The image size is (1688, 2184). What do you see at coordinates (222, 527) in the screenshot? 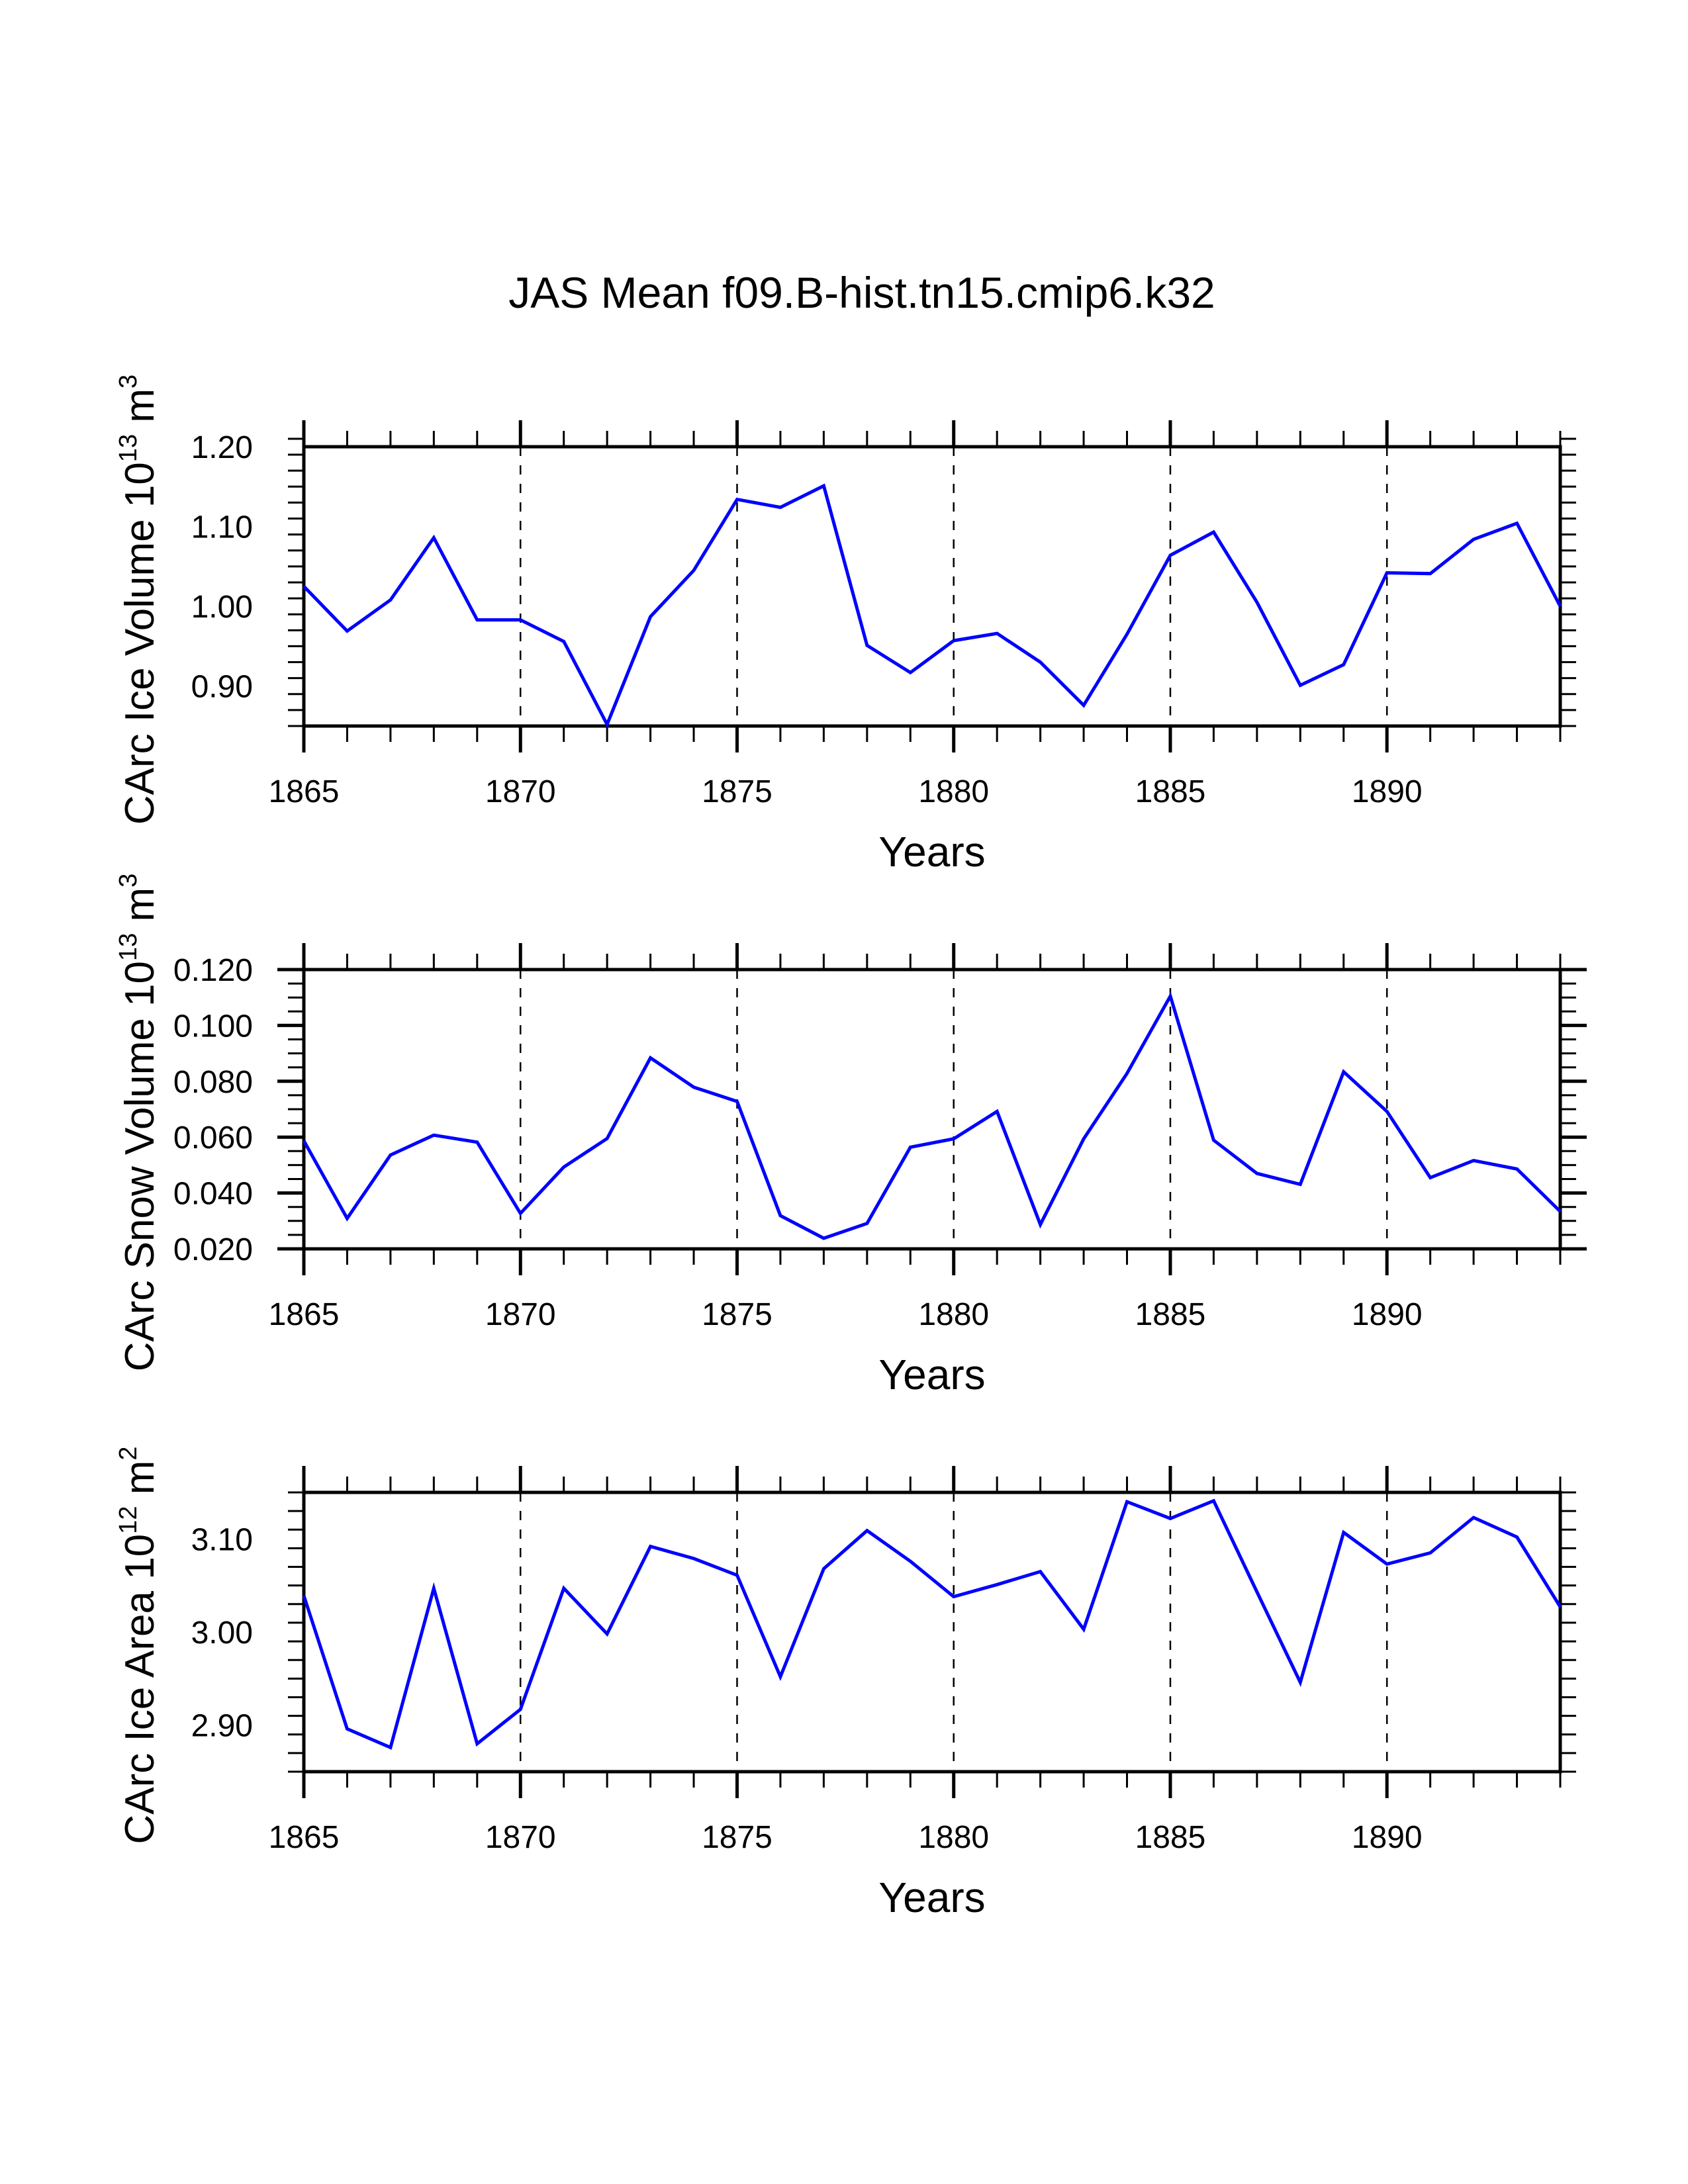
I see `y-tick-label: 1.10` at bounding box center [222, 527].